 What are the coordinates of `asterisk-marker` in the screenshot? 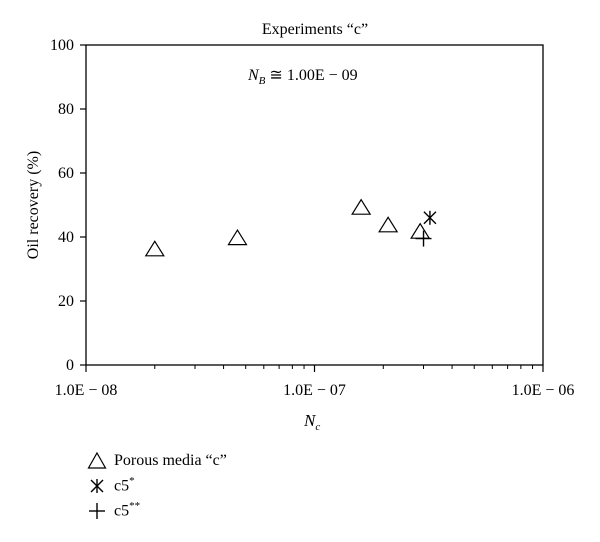 It's located at (430, 217).